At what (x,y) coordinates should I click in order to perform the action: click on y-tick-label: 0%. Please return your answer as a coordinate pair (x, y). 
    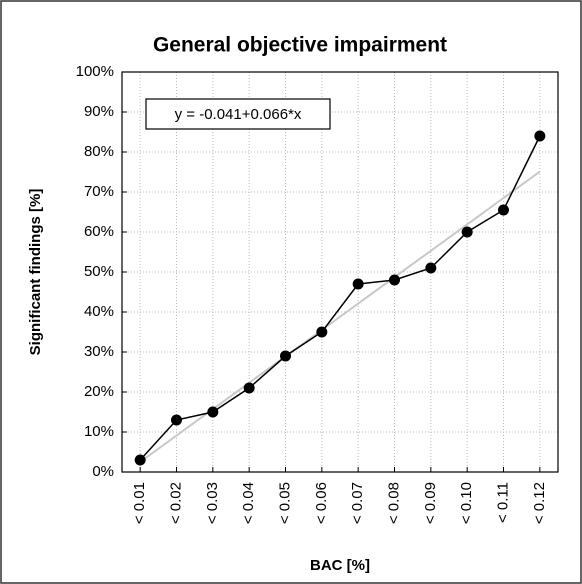
    Looking at the image, I should click on (103, 471).